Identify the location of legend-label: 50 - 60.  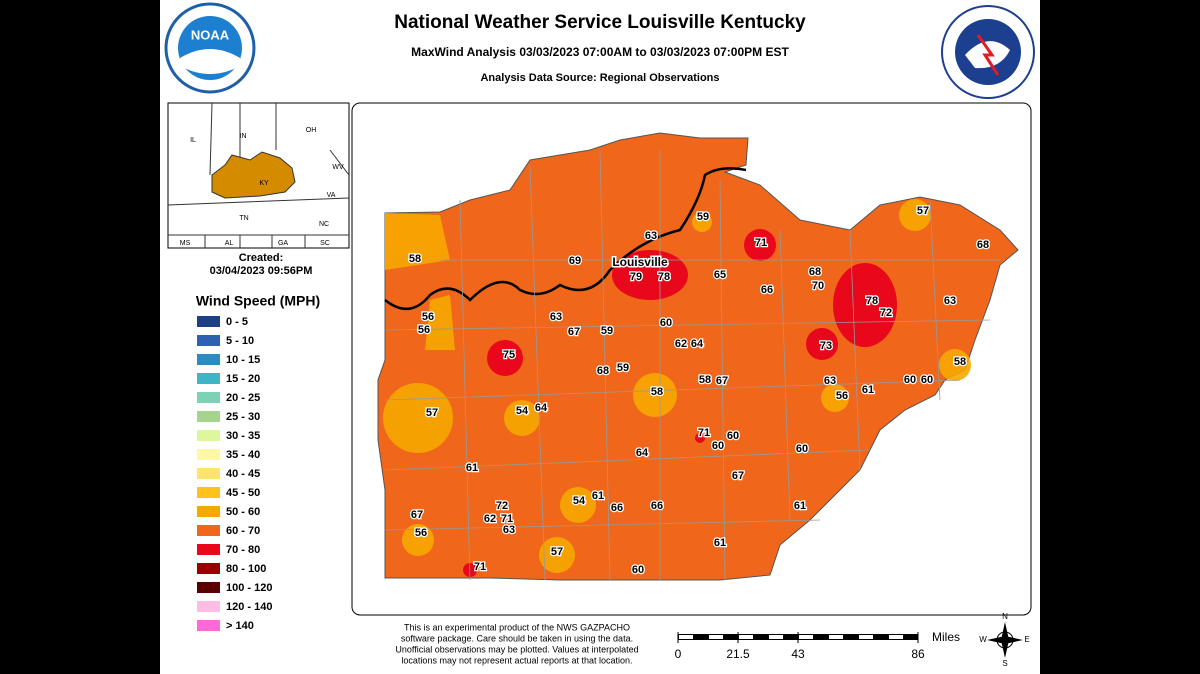
(243, 512).